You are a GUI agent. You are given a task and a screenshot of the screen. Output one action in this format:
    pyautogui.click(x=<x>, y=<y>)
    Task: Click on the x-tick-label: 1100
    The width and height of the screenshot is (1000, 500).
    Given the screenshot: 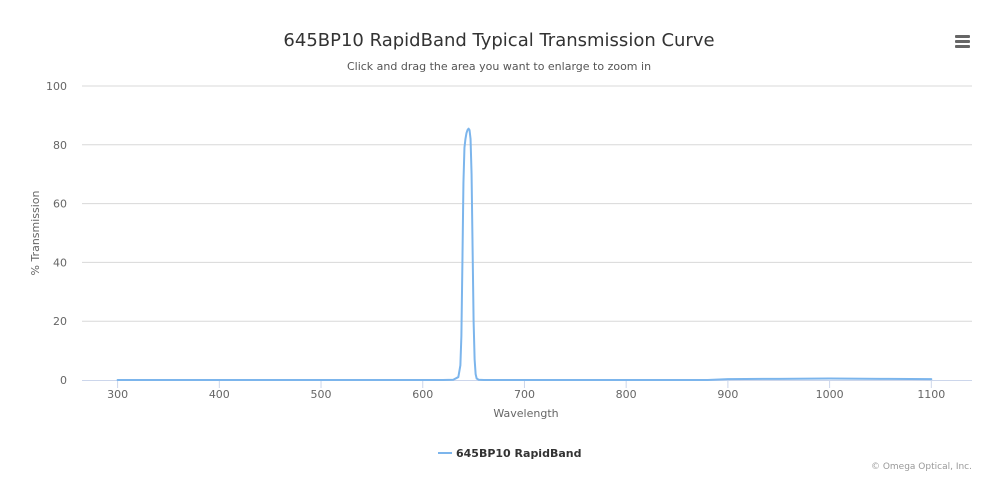 What is the action you would take?
    pyautogui.click(x=931, y=394)
    